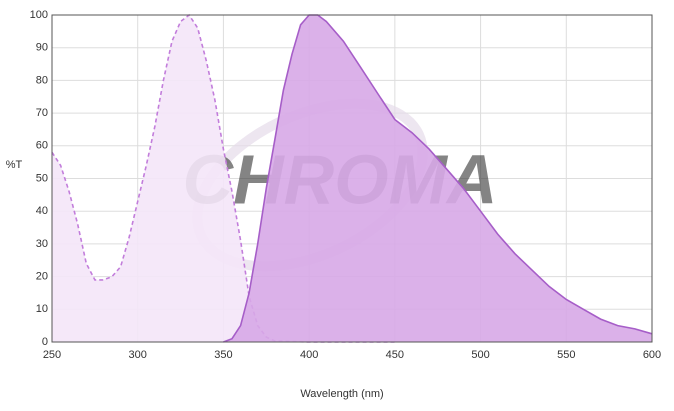  What do you see at coordinates (480, 355) in the screenshot?
I see `x-tick-label: 500` at bounding box center [480, 355].